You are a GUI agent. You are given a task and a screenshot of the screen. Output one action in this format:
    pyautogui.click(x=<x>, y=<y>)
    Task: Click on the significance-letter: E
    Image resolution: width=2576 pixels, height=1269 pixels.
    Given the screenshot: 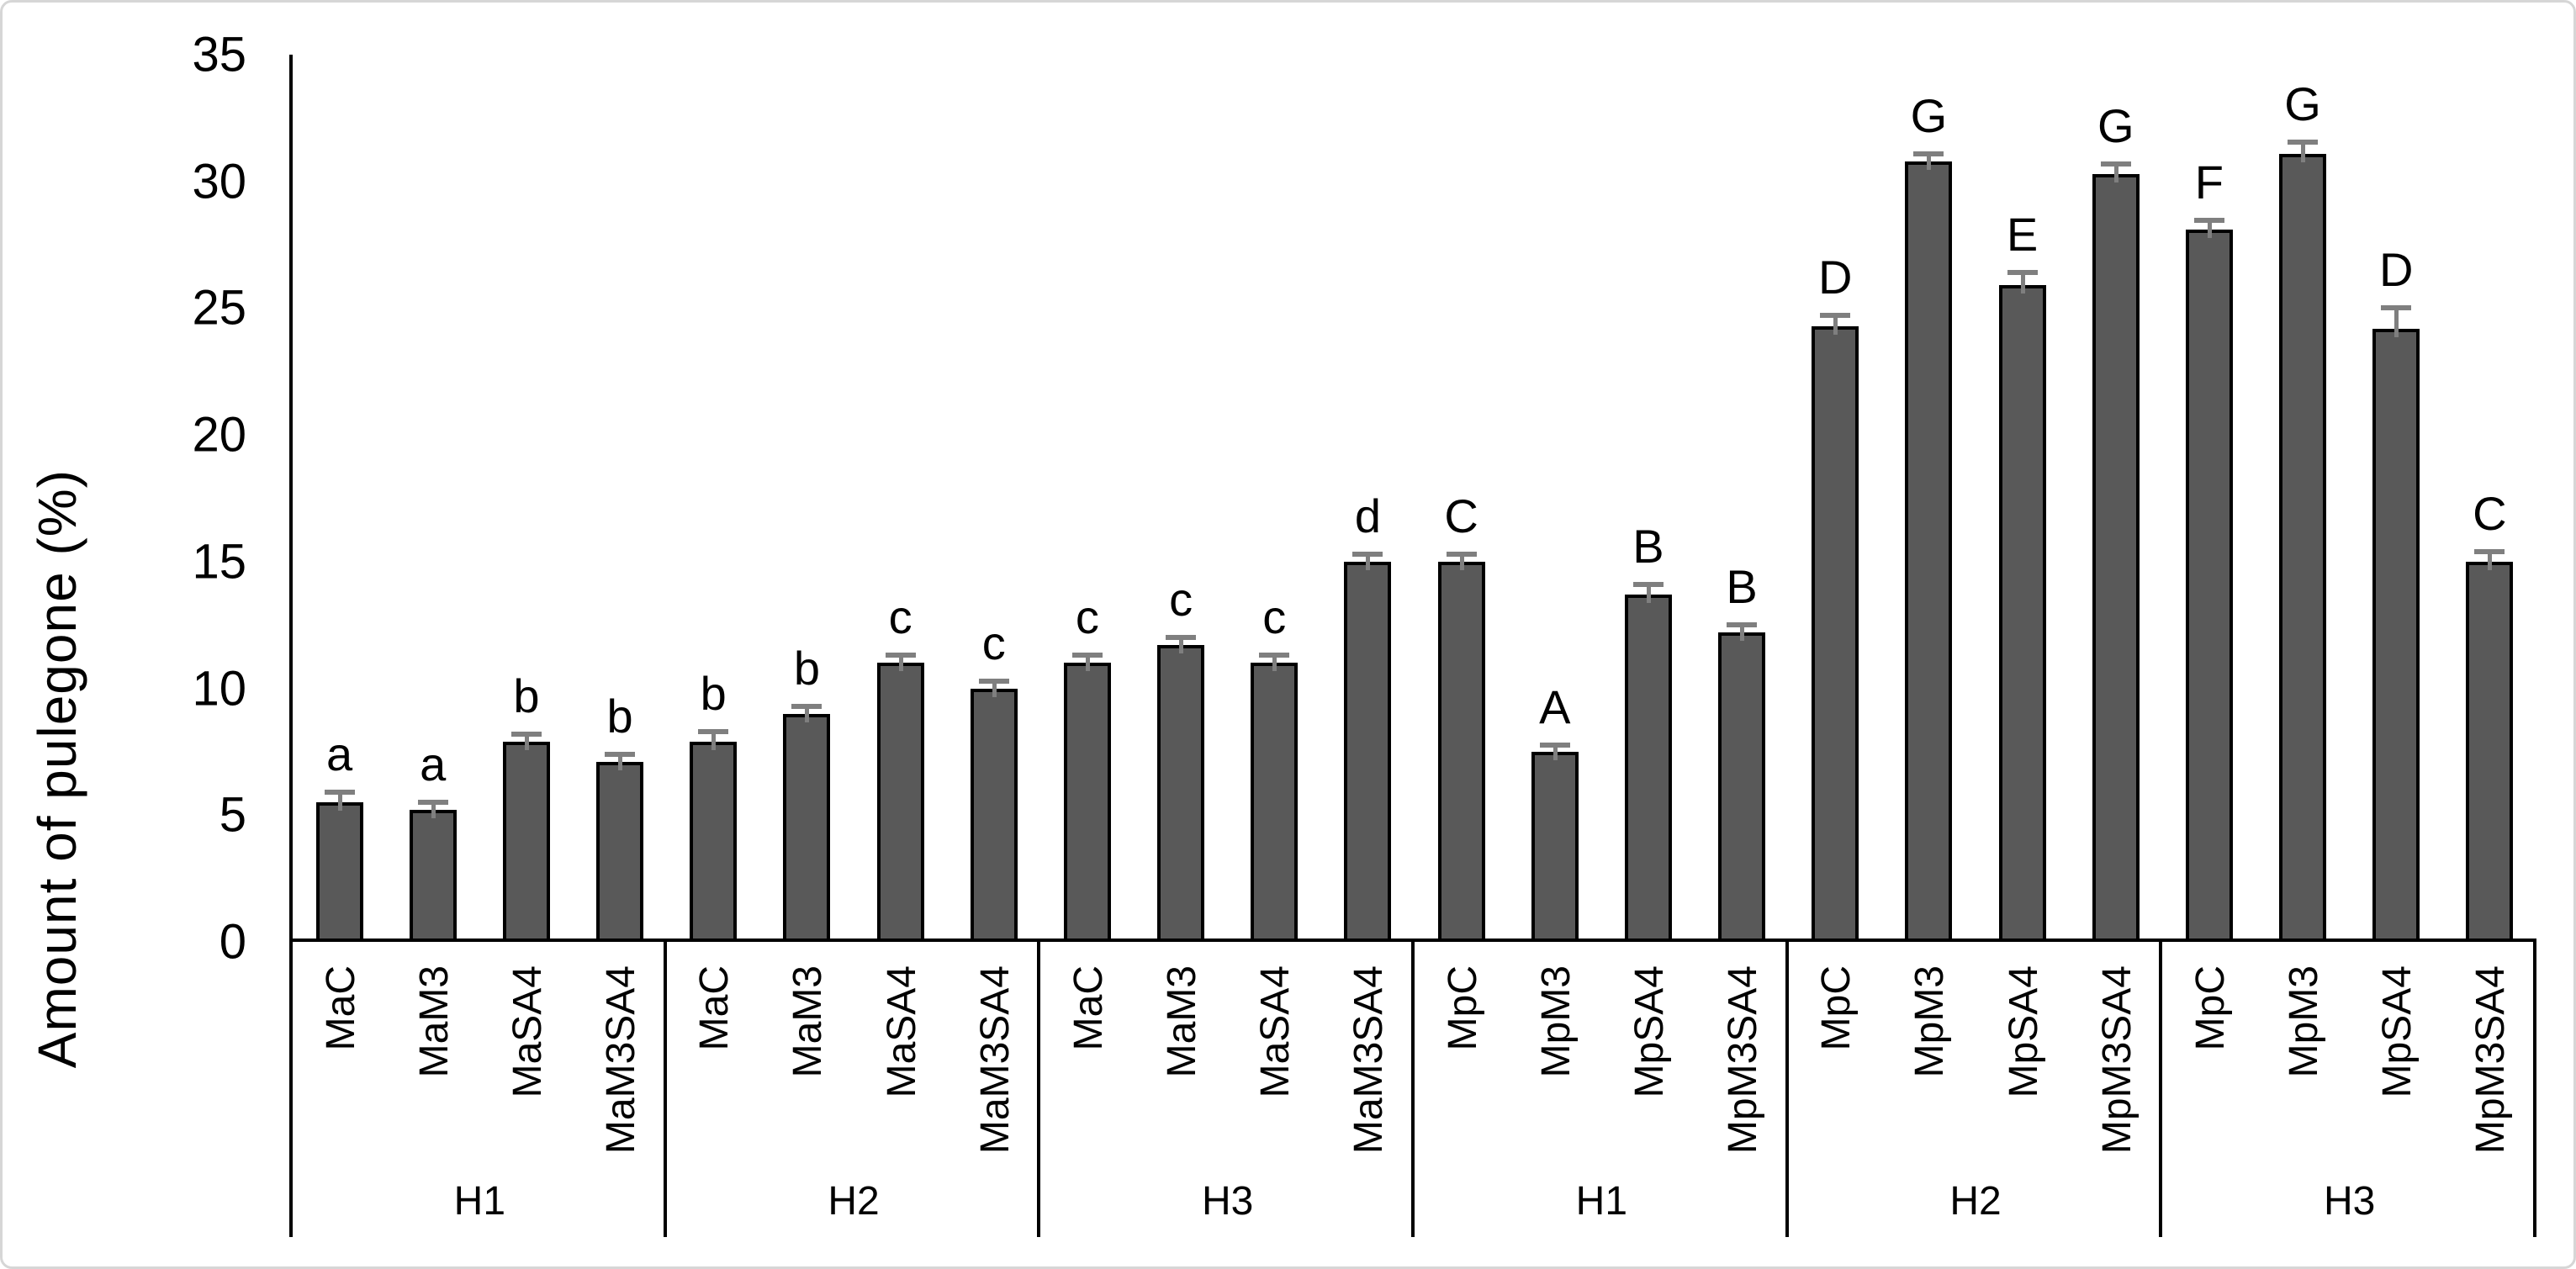 What is the action you would take?
    pyautogui.click(x=2022, y=235)
    